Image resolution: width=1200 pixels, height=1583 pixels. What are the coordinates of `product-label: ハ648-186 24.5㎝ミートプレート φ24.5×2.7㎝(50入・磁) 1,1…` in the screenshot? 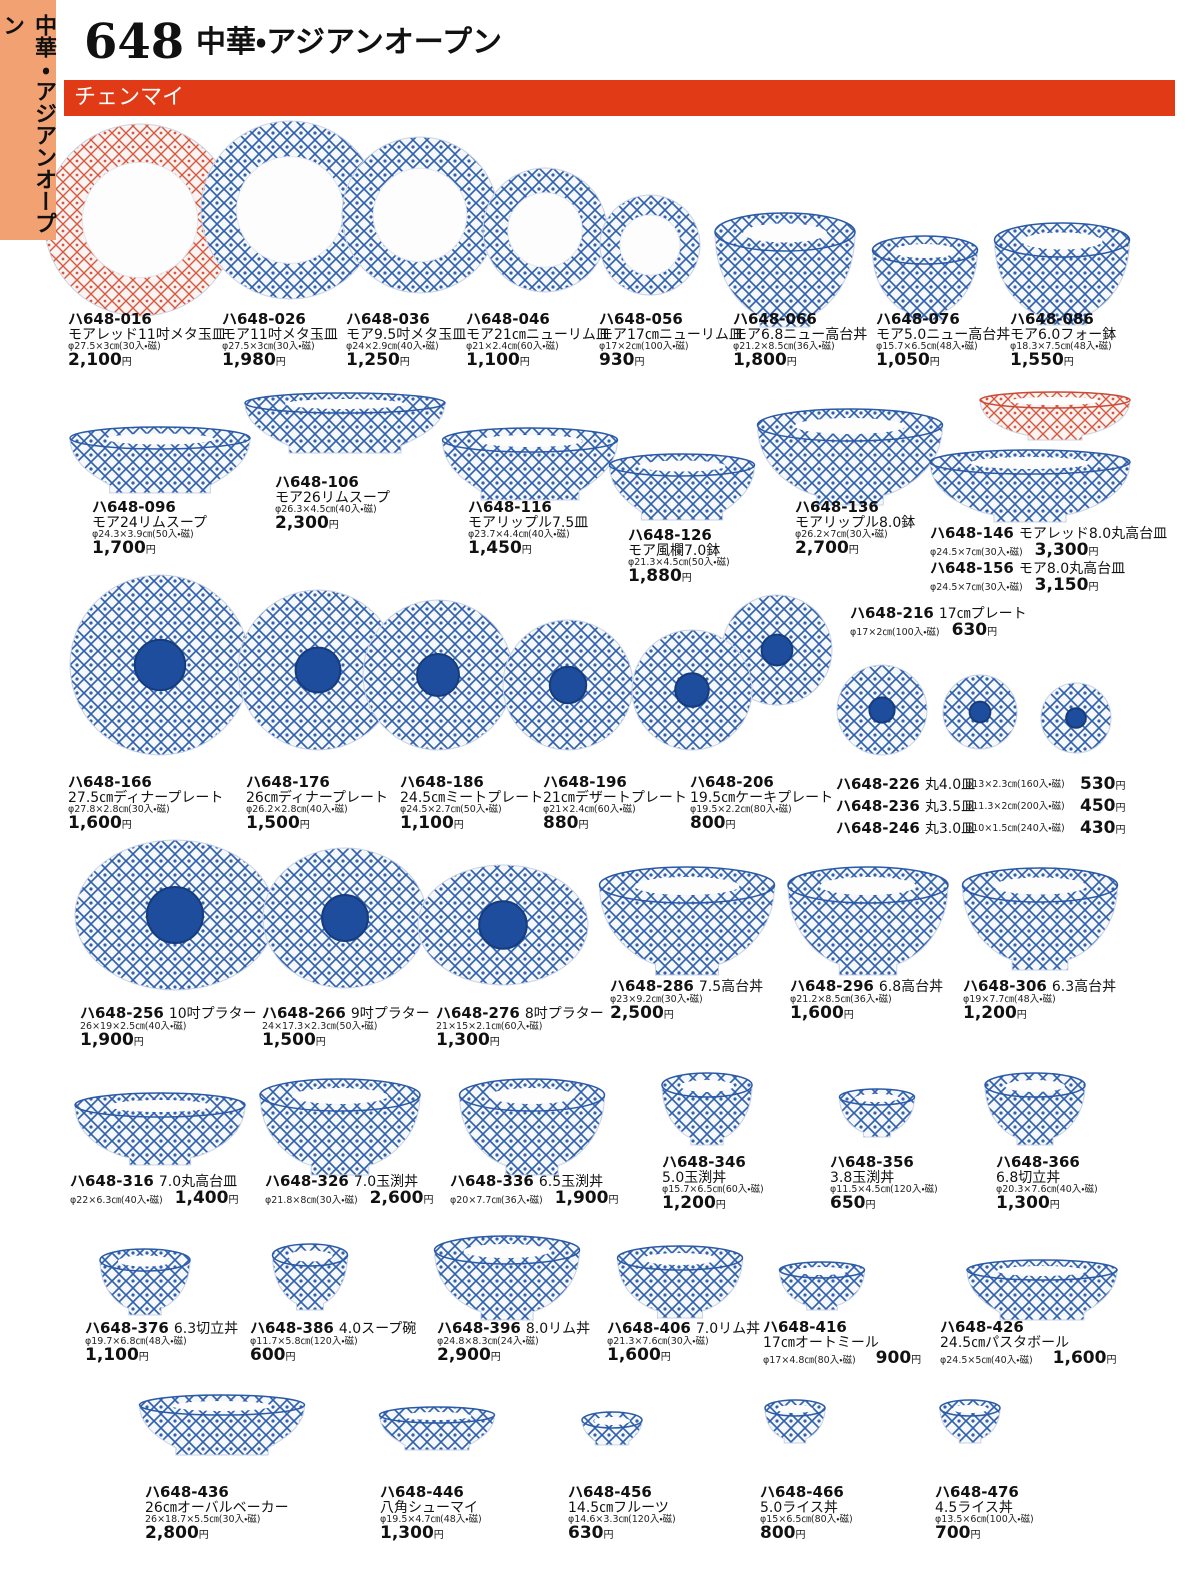 It's located at (471, 803).